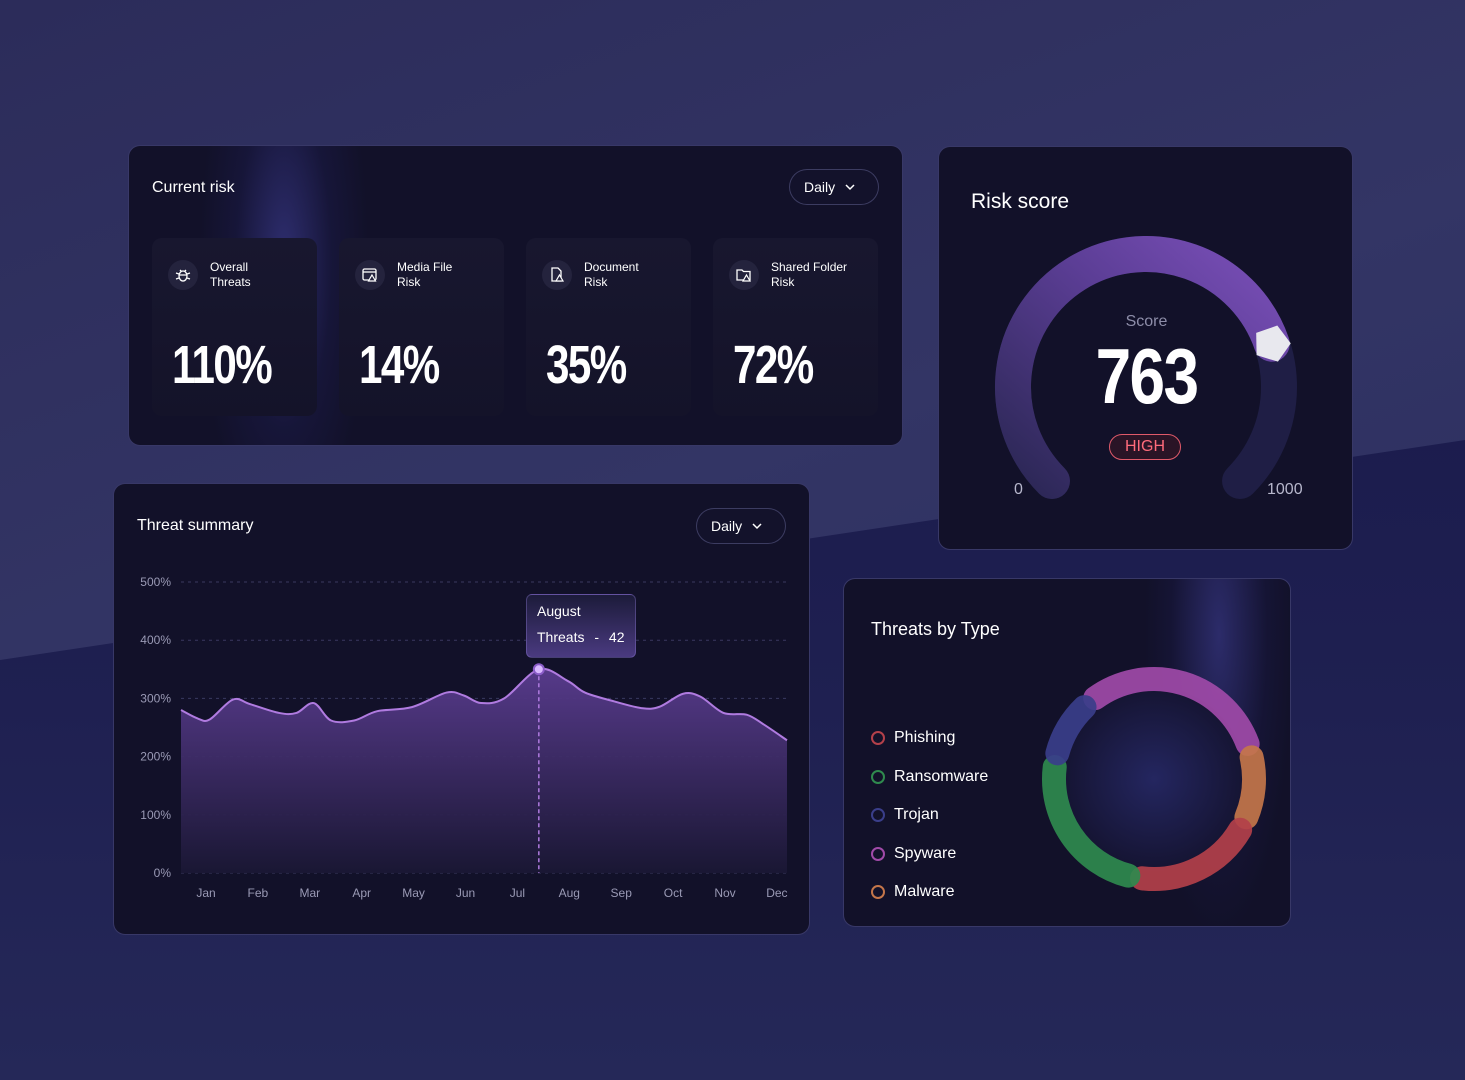  Describe the element at coordinates (361, 893) in the screenshot. I see `x-tick-label: Apr` at that location.